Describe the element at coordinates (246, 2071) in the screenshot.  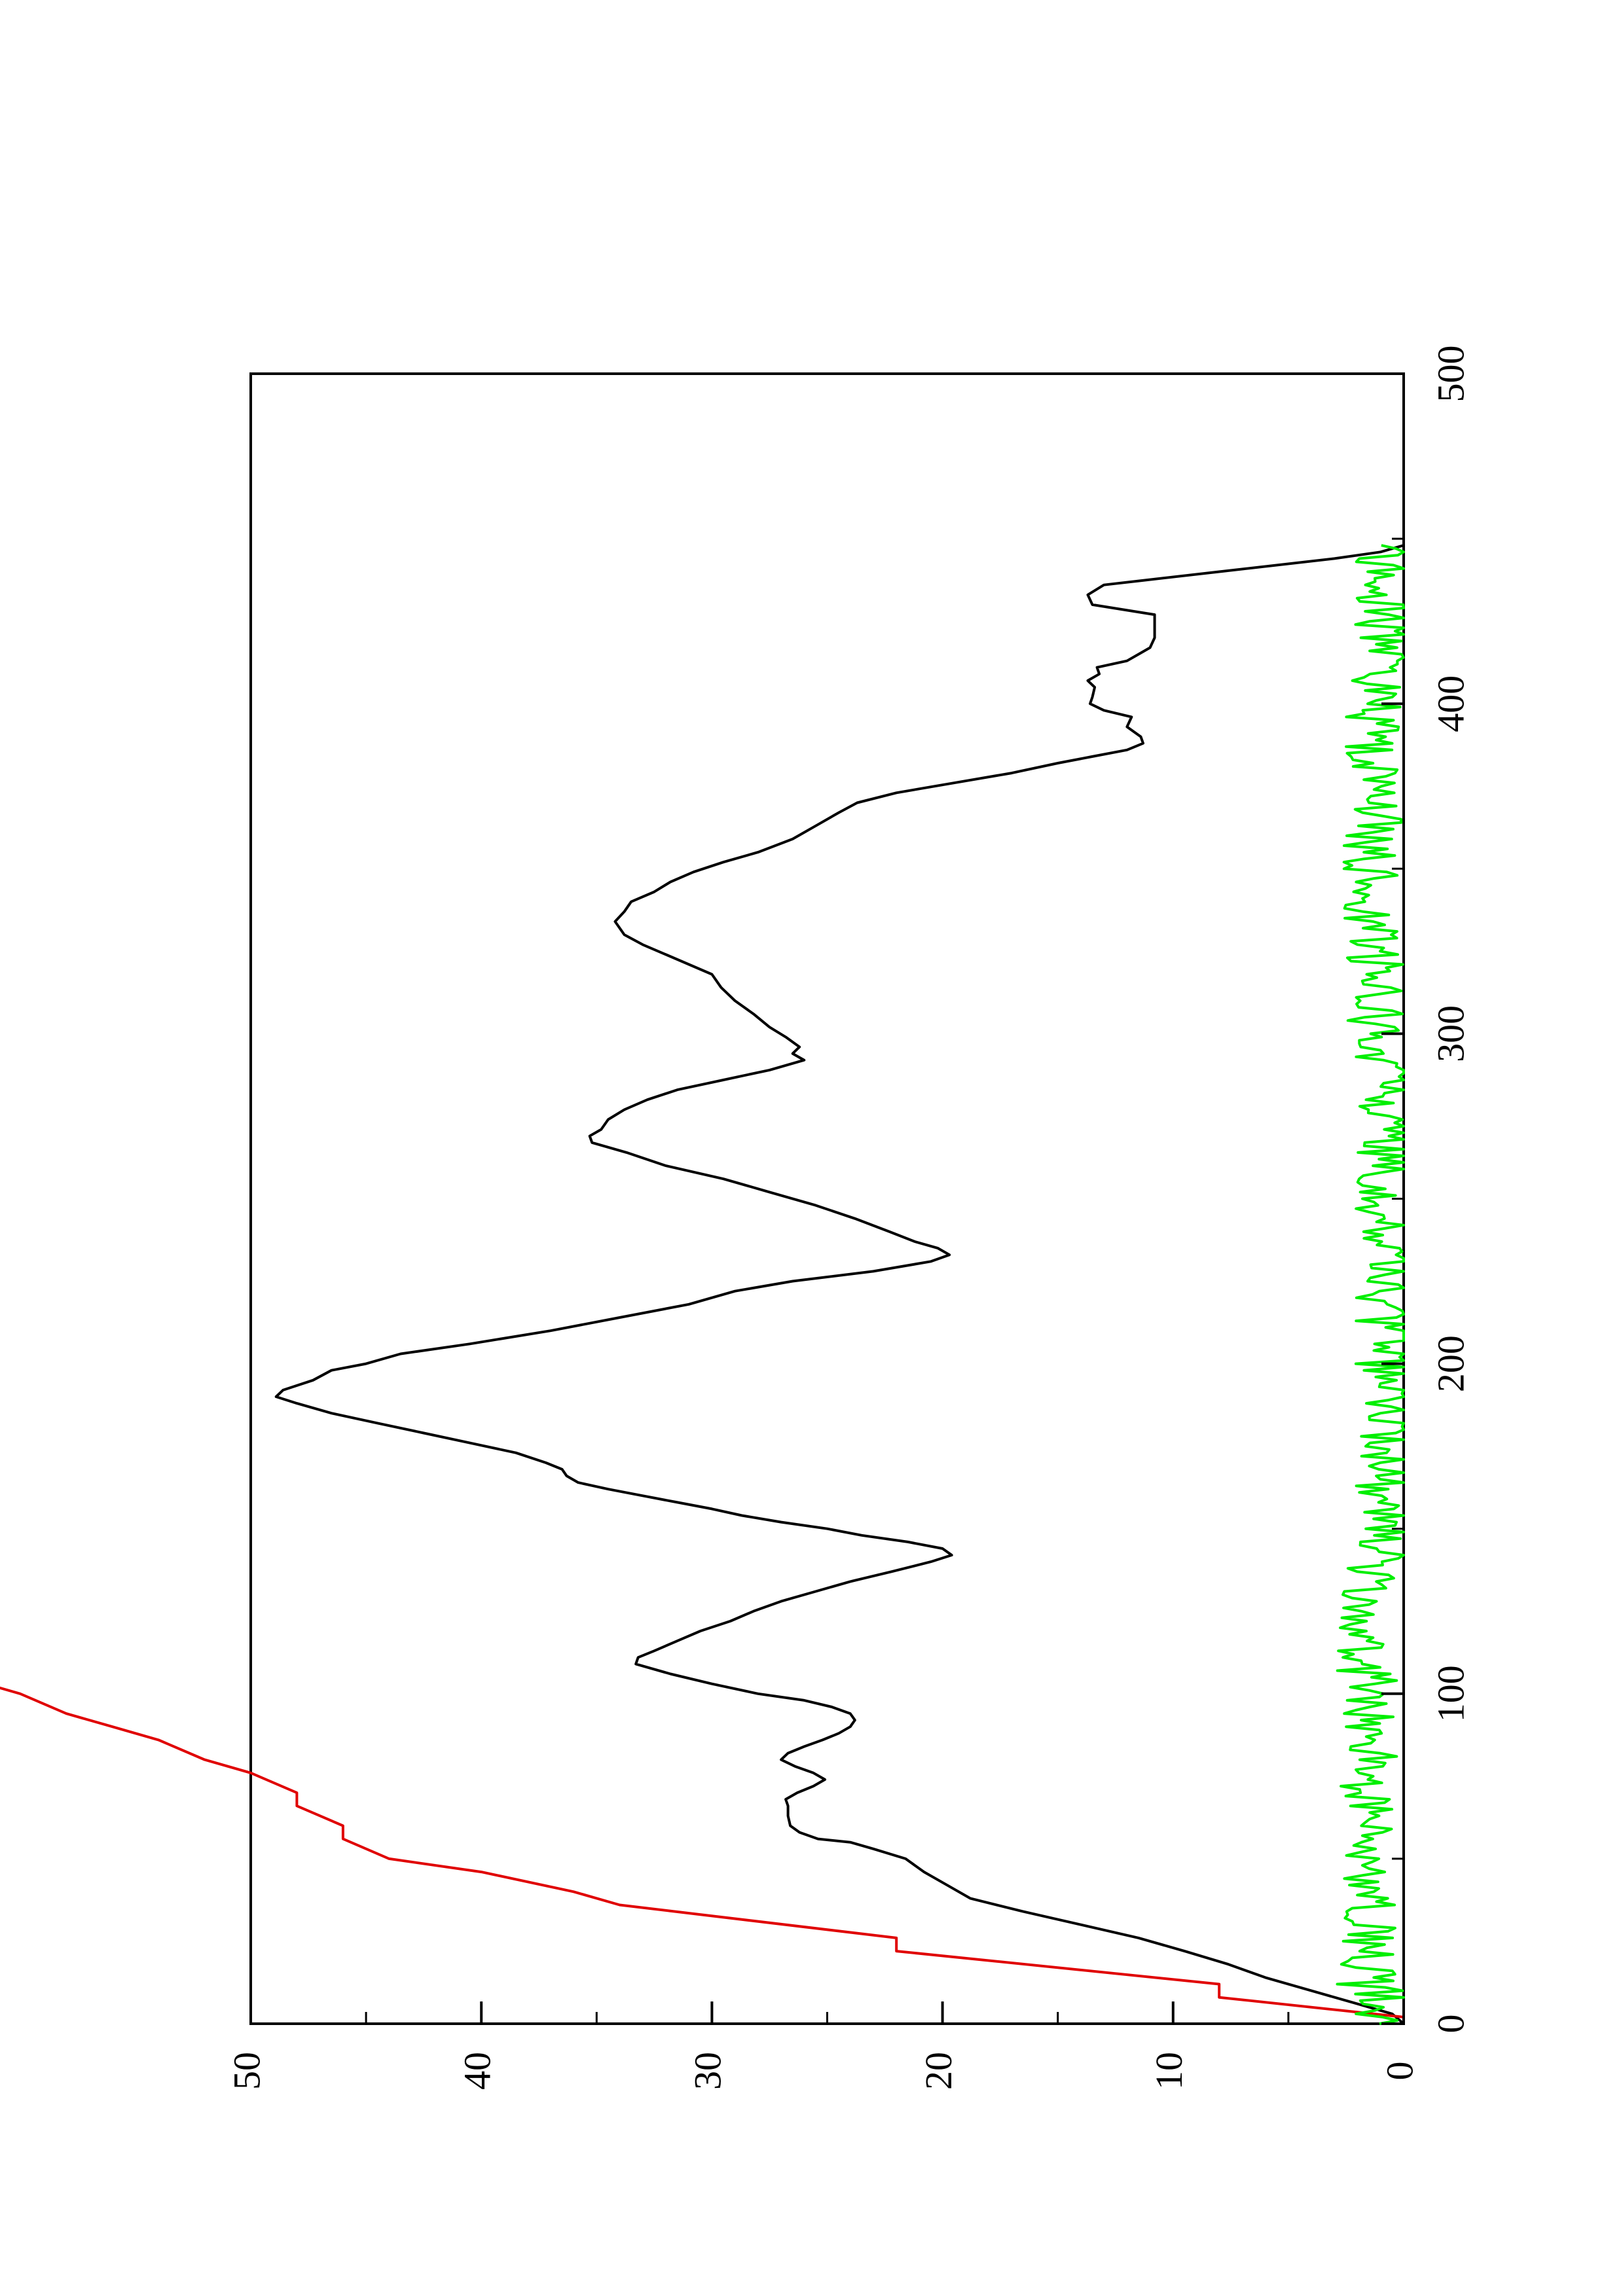
I see `y-tick-label: 50` at that location.